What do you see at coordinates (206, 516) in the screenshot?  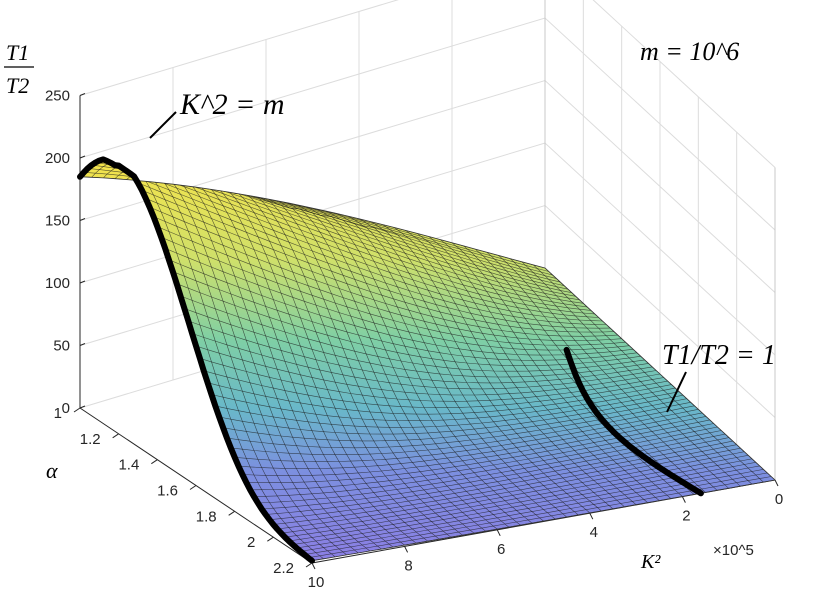 I see `alpha-tick-label: 1.8` at bounding box center [206, 516].